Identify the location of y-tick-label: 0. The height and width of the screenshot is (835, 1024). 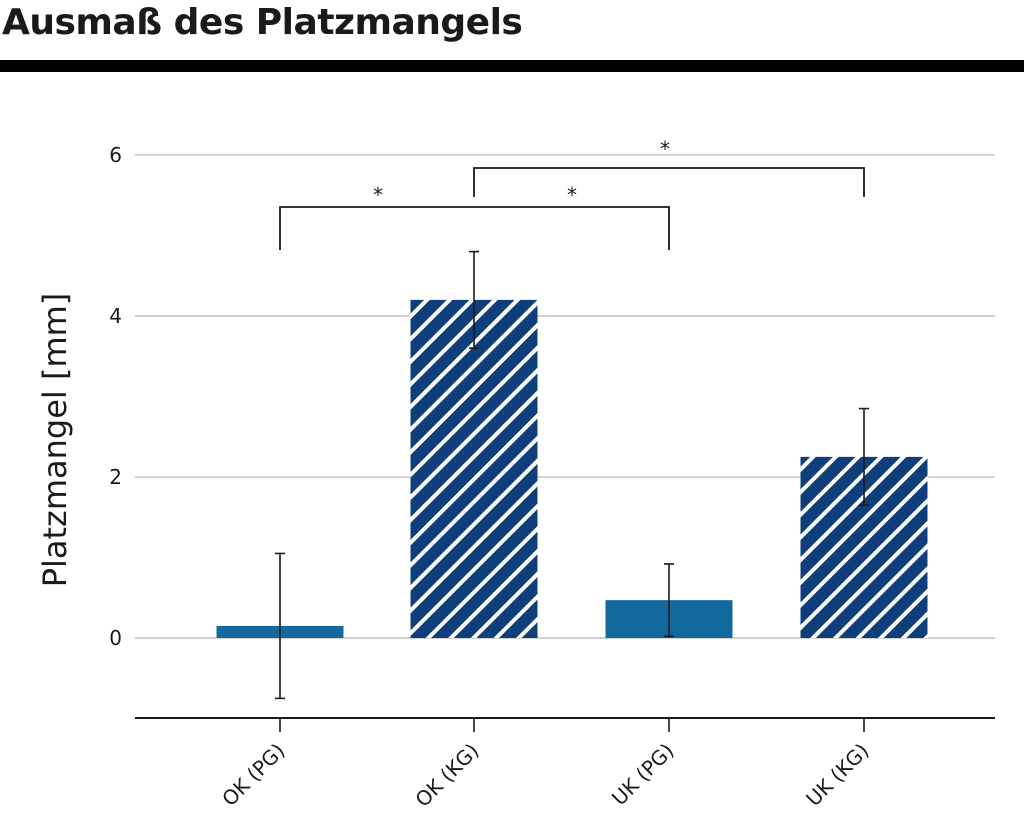
(115, 638).